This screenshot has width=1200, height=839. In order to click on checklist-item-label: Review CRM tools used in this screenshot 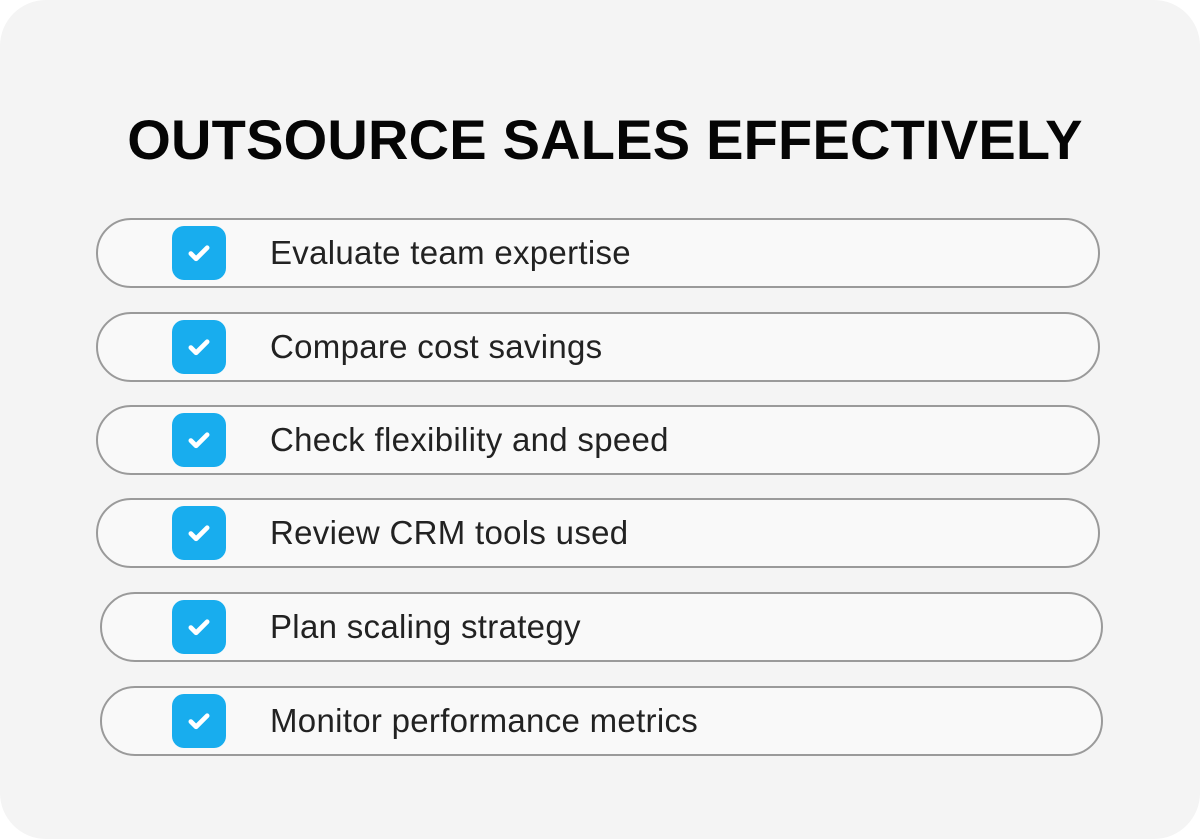, I will do `click(449, 532)`.